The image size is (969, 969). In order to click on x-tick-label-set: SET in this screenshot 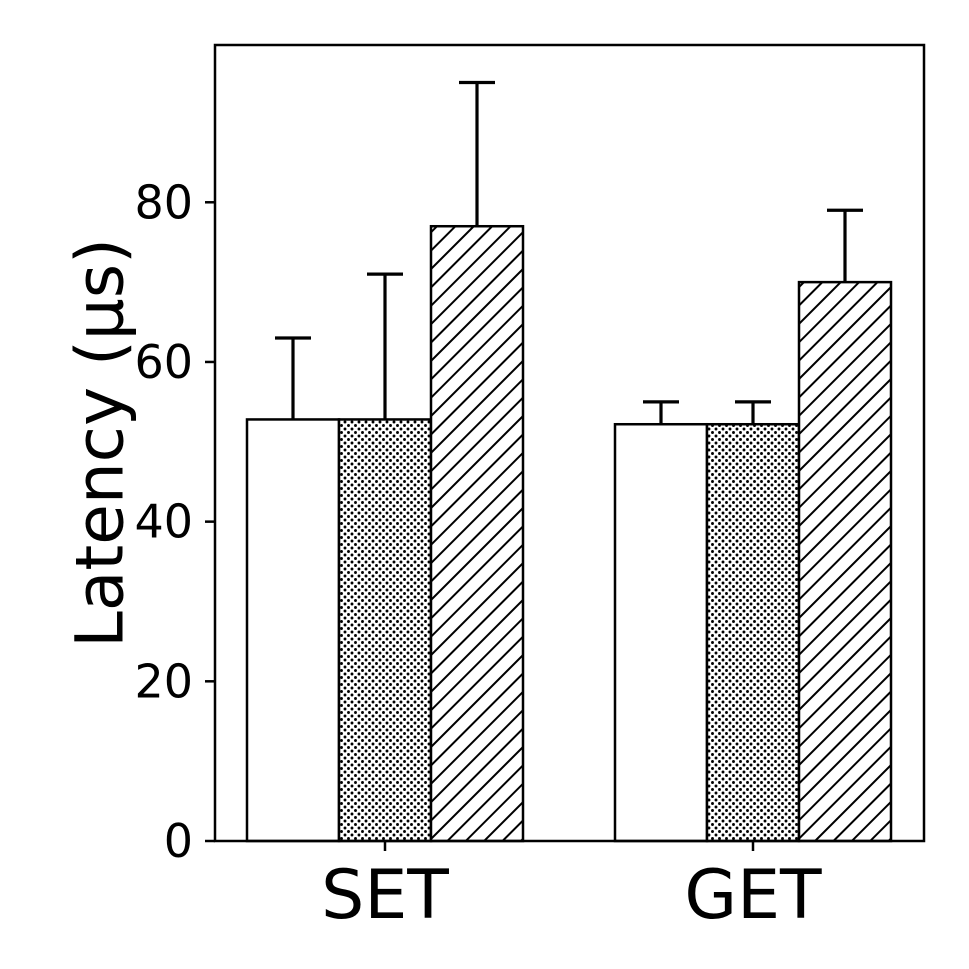, I will do `click(385, 895)`.